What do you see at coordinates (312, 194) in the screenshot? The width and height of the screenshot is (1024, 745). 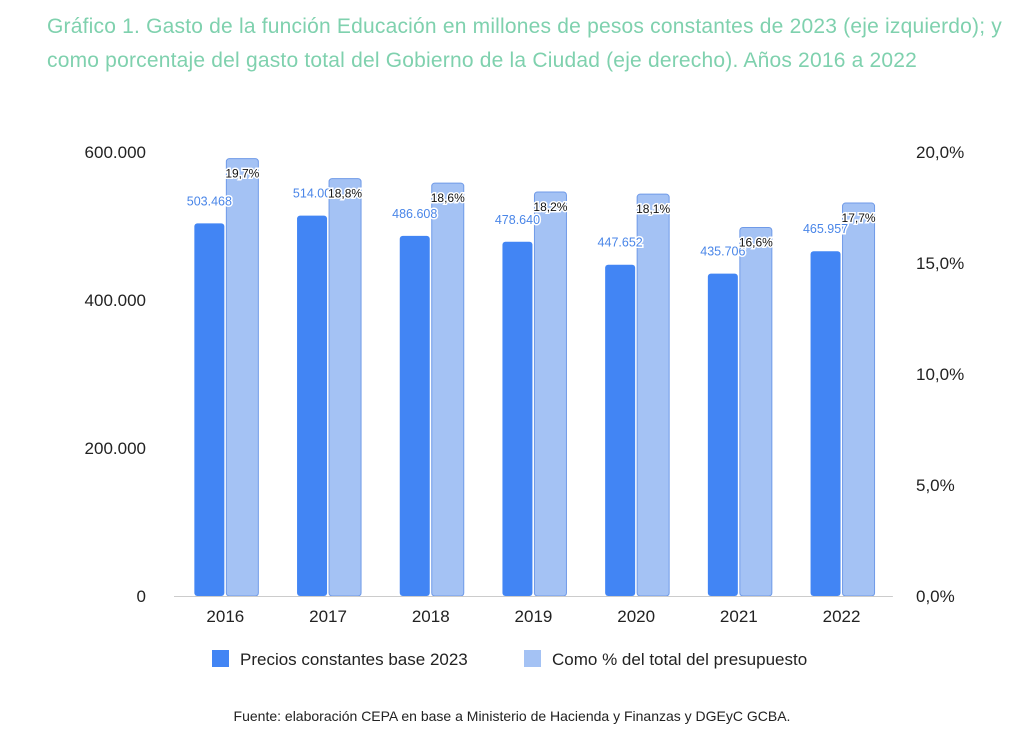 I see `data-label-abs: 514.00` at bounding box center [312, 194].